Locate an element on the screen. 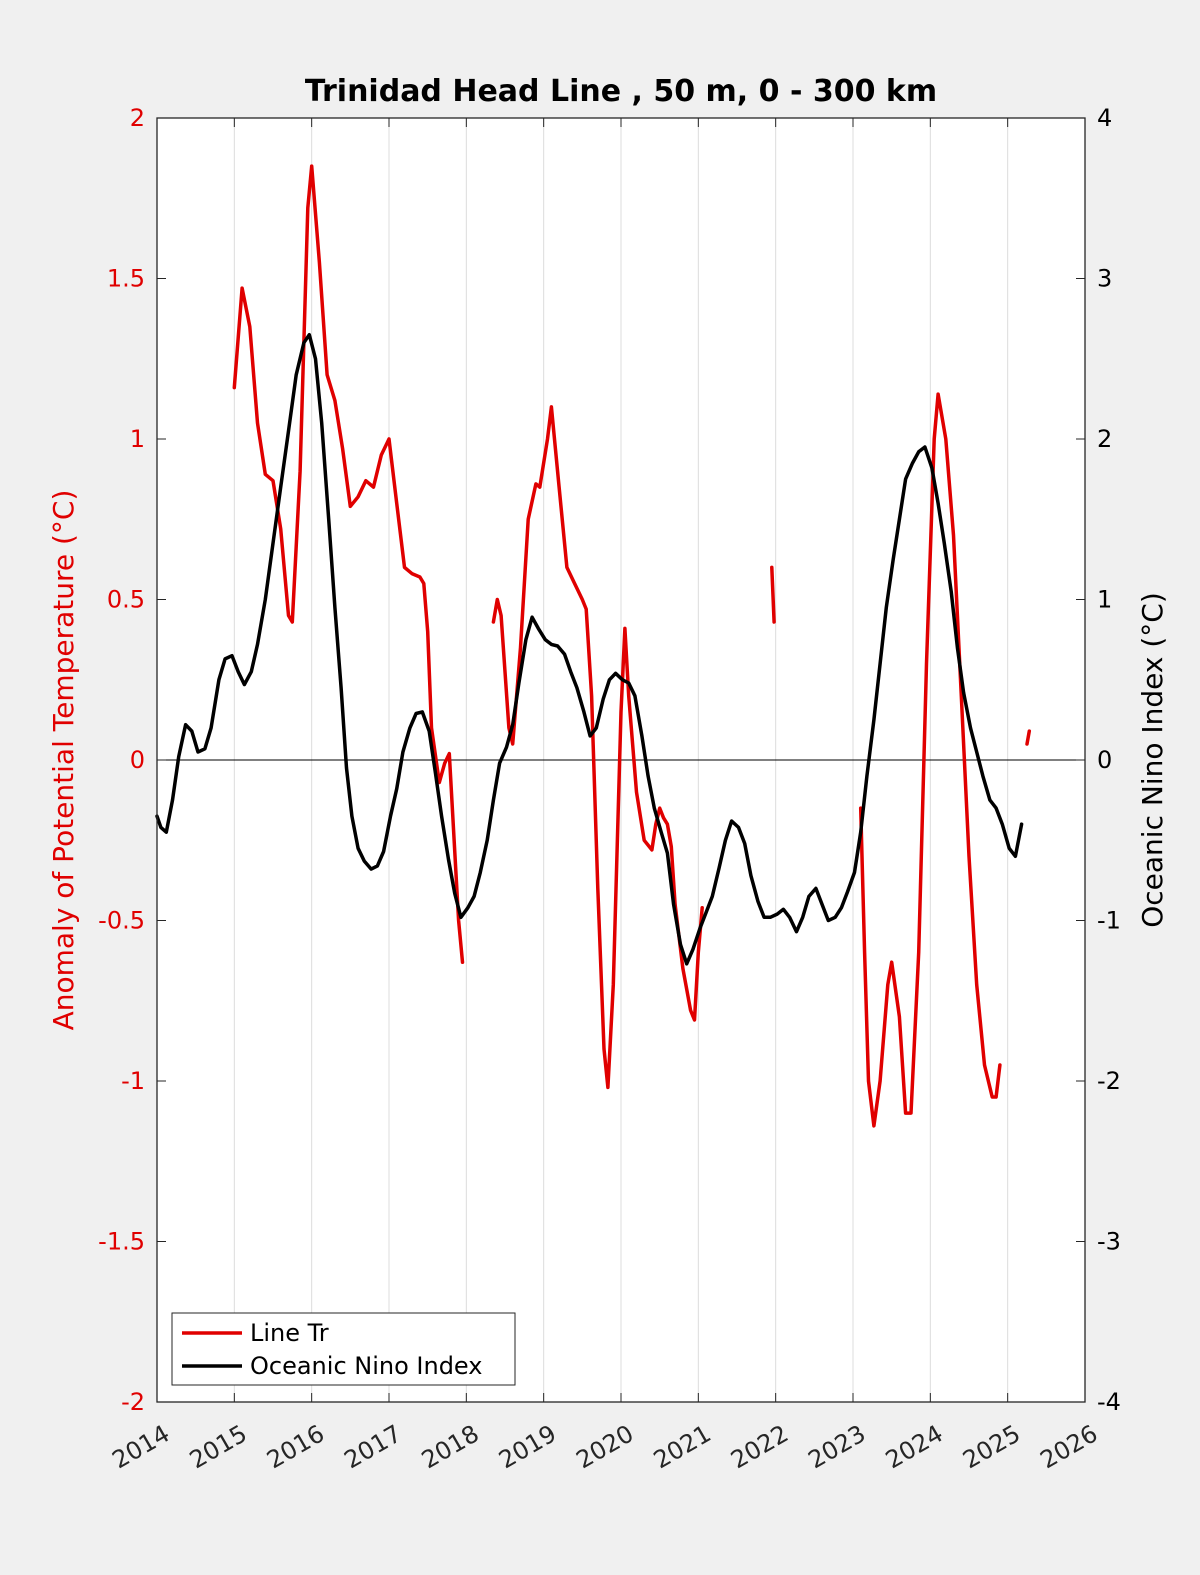 This screenshot has width=1200, height=1575. legend: Line Tr Oceanic Nino Index is located at coordinates (343, 1349).